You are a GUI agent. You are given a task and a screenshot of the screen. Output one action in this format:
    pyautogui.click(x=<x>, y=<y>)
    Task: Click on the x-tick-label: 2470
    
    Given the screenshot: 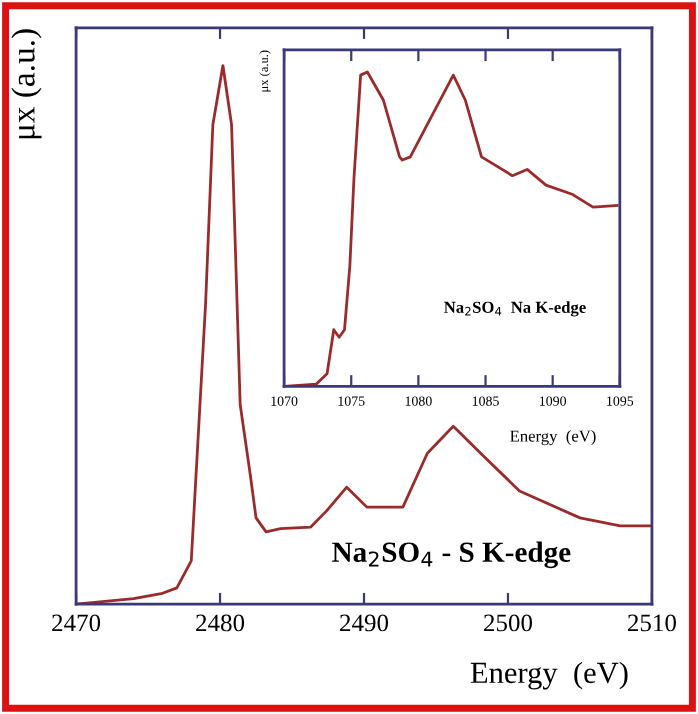 What is the action you would take?
    pyautogui.click(x=76, y=623)
    